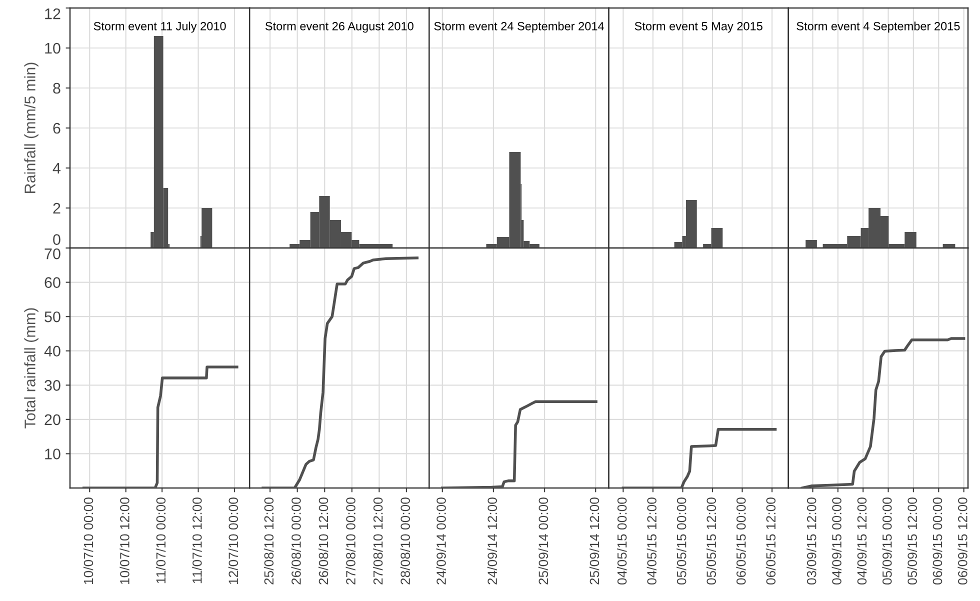 The height and width of the screenshot is (601, 980). I want to click on x-tick-label: 25/09/14 12:00, so click(594, 541).